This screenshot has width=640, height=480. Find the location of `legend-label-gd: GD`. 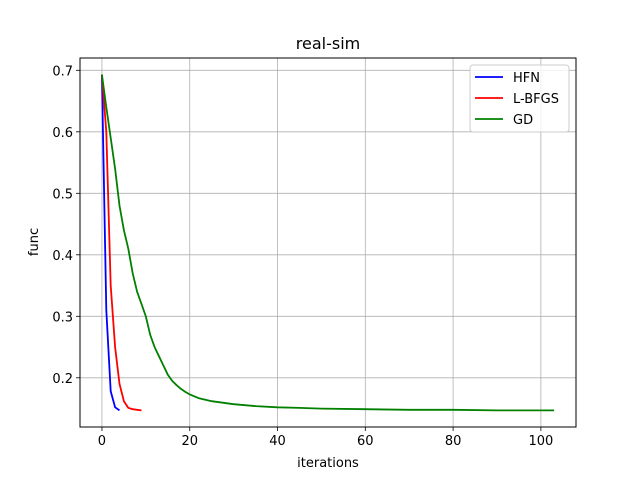

legend-label-gd: GD is located at coordinates (523, 120).